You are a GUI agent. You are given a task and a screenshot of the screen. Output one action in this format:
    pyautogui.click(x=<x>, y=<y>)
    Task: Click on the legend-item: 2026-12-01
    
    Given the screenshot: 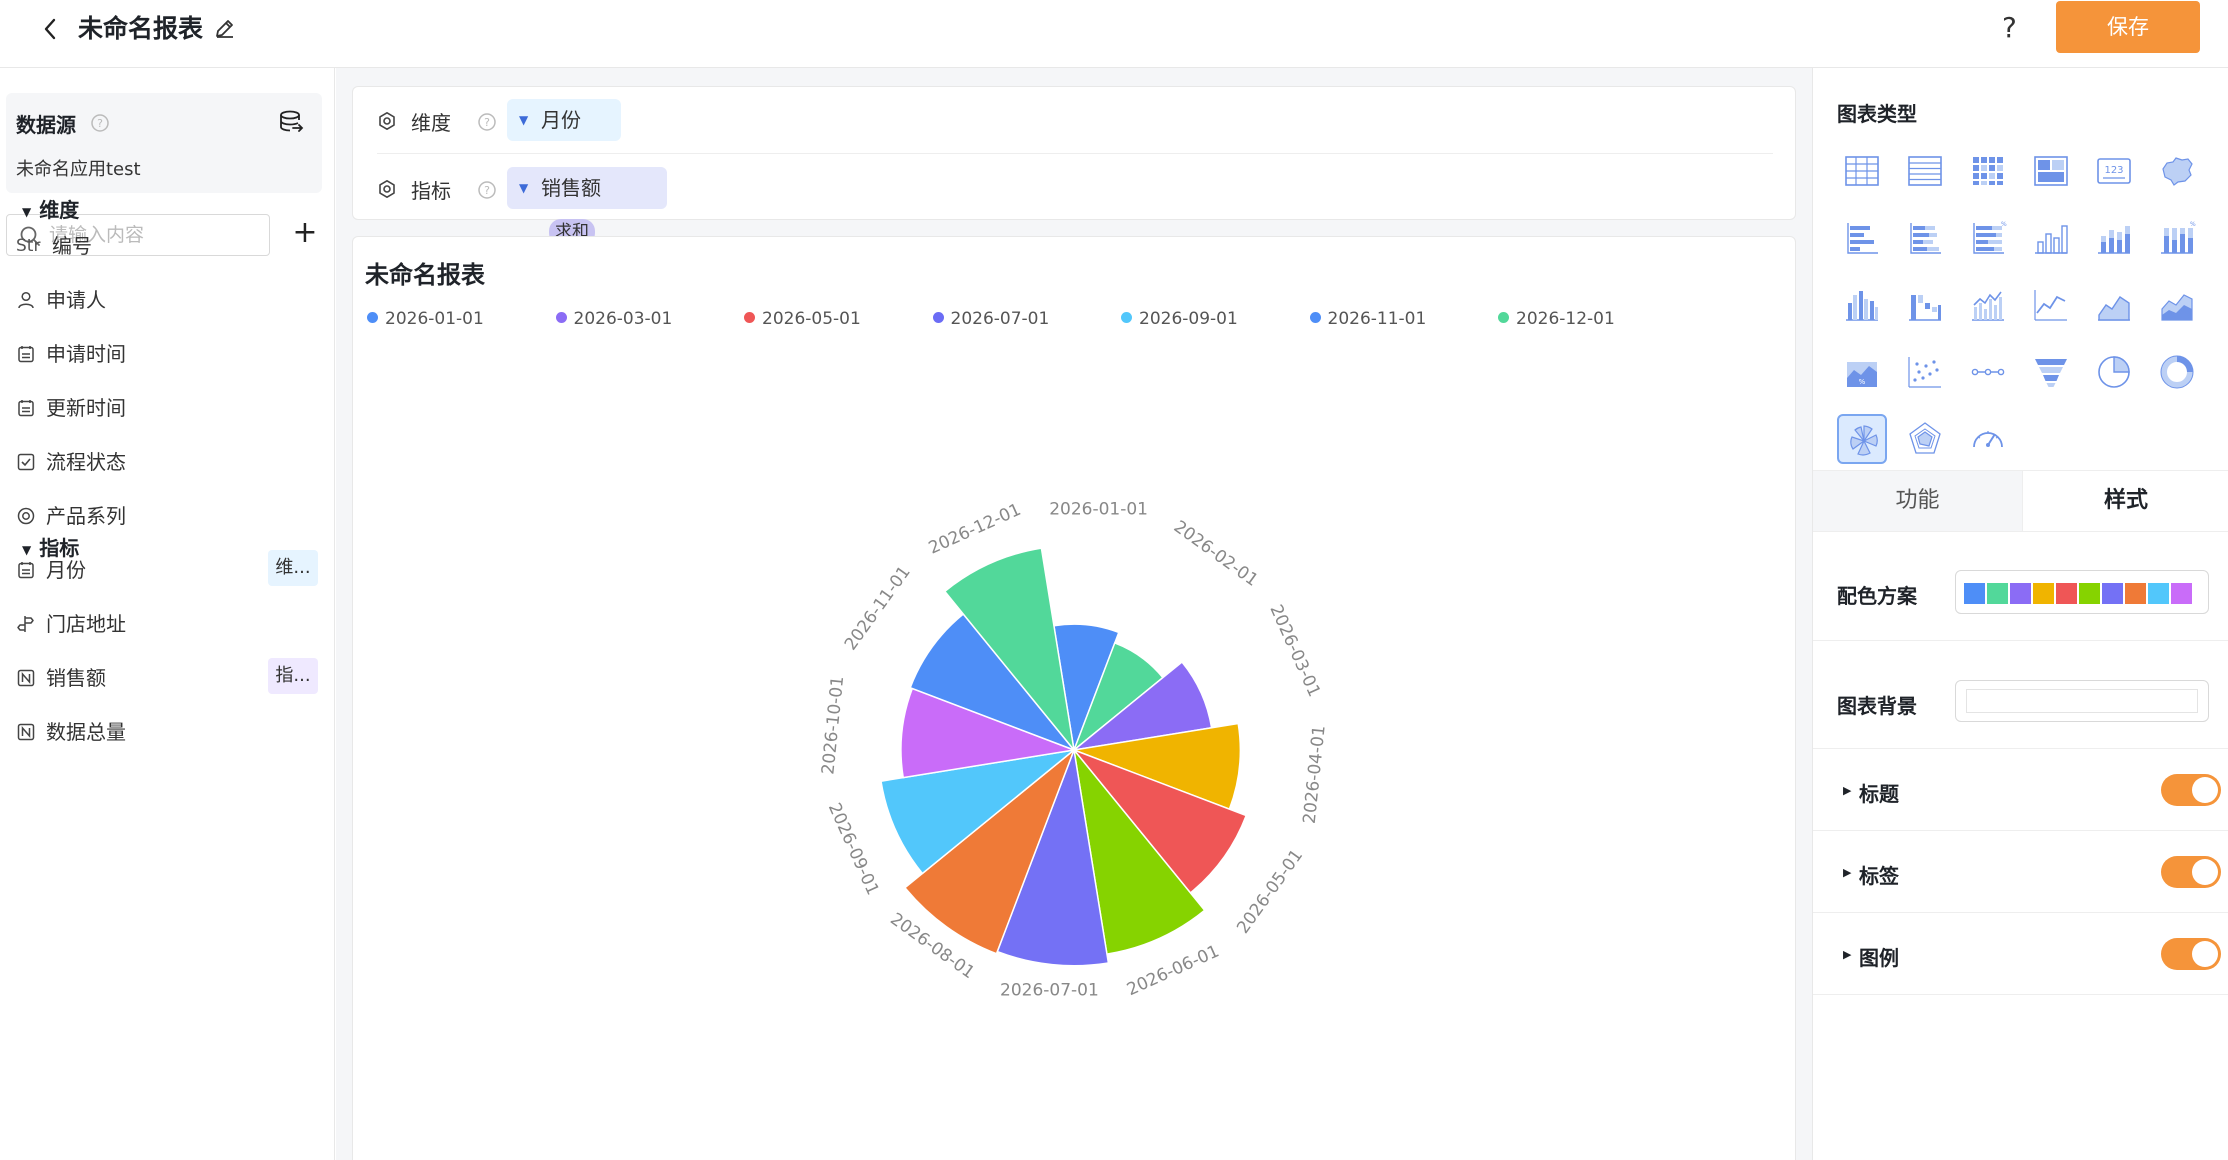 What is the action you would take?
    pyautogui.click(x=1556, y=319)
    